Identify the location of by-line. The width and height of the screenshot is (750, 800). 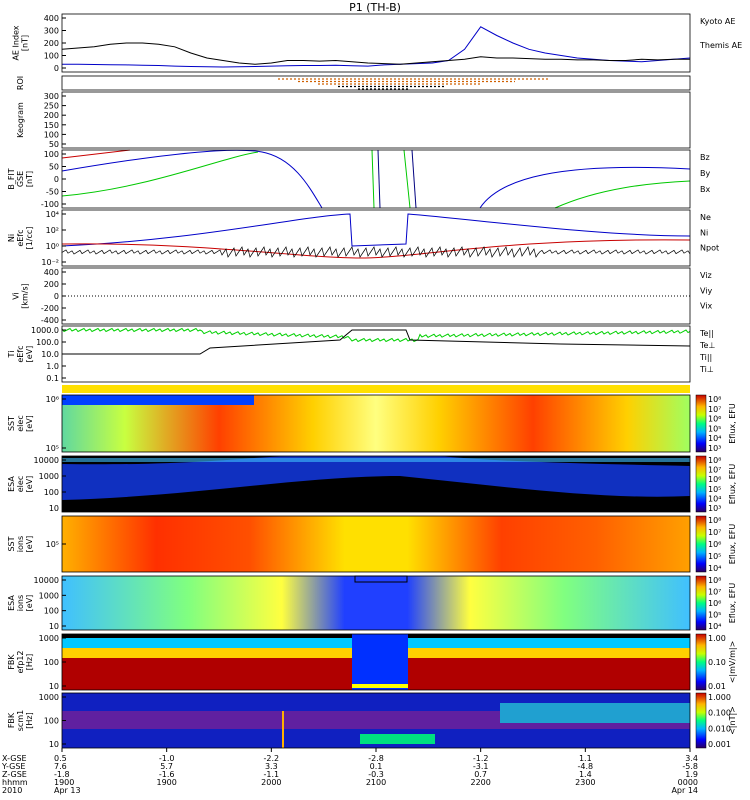
(160, 174).